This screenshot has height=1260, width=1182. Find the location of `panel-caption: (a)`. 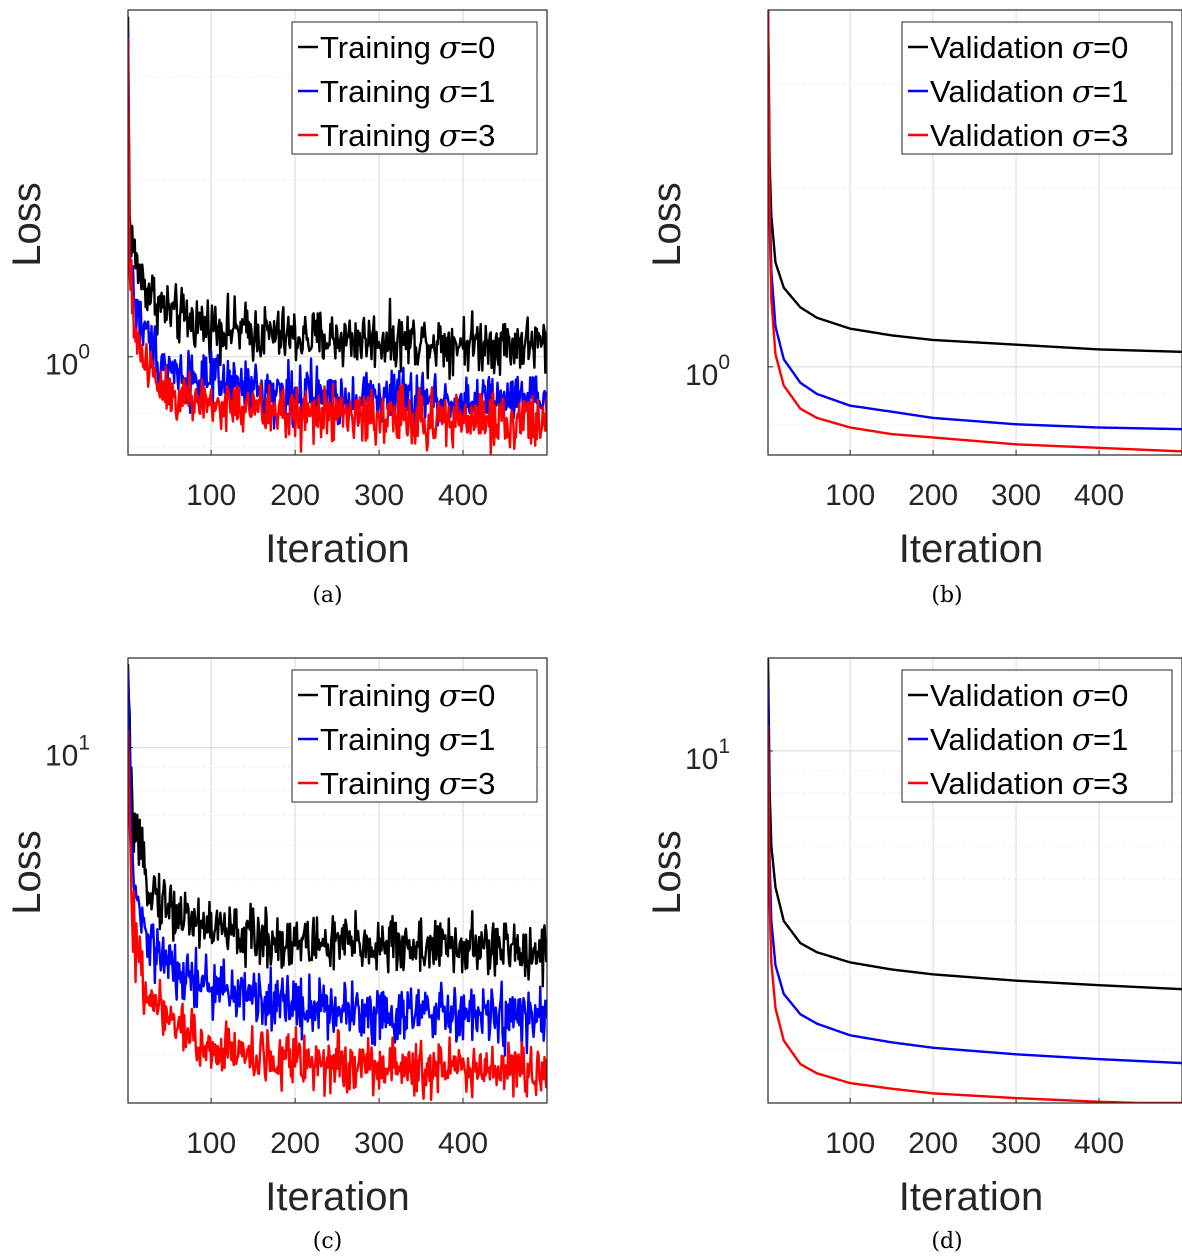

panel-caption: (a) is located at coordinates (327, 595).